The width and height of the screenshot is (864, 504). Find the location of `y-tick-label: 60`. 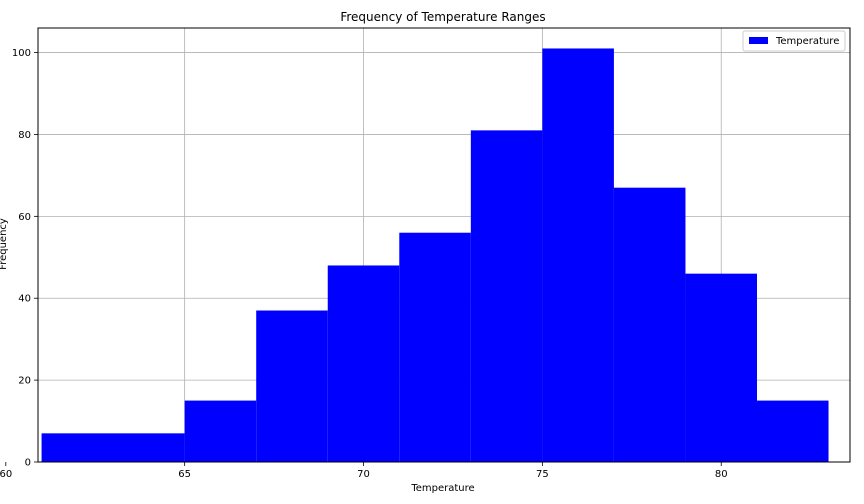

y-tick-label: 60 is located at coordinates (24, 217).